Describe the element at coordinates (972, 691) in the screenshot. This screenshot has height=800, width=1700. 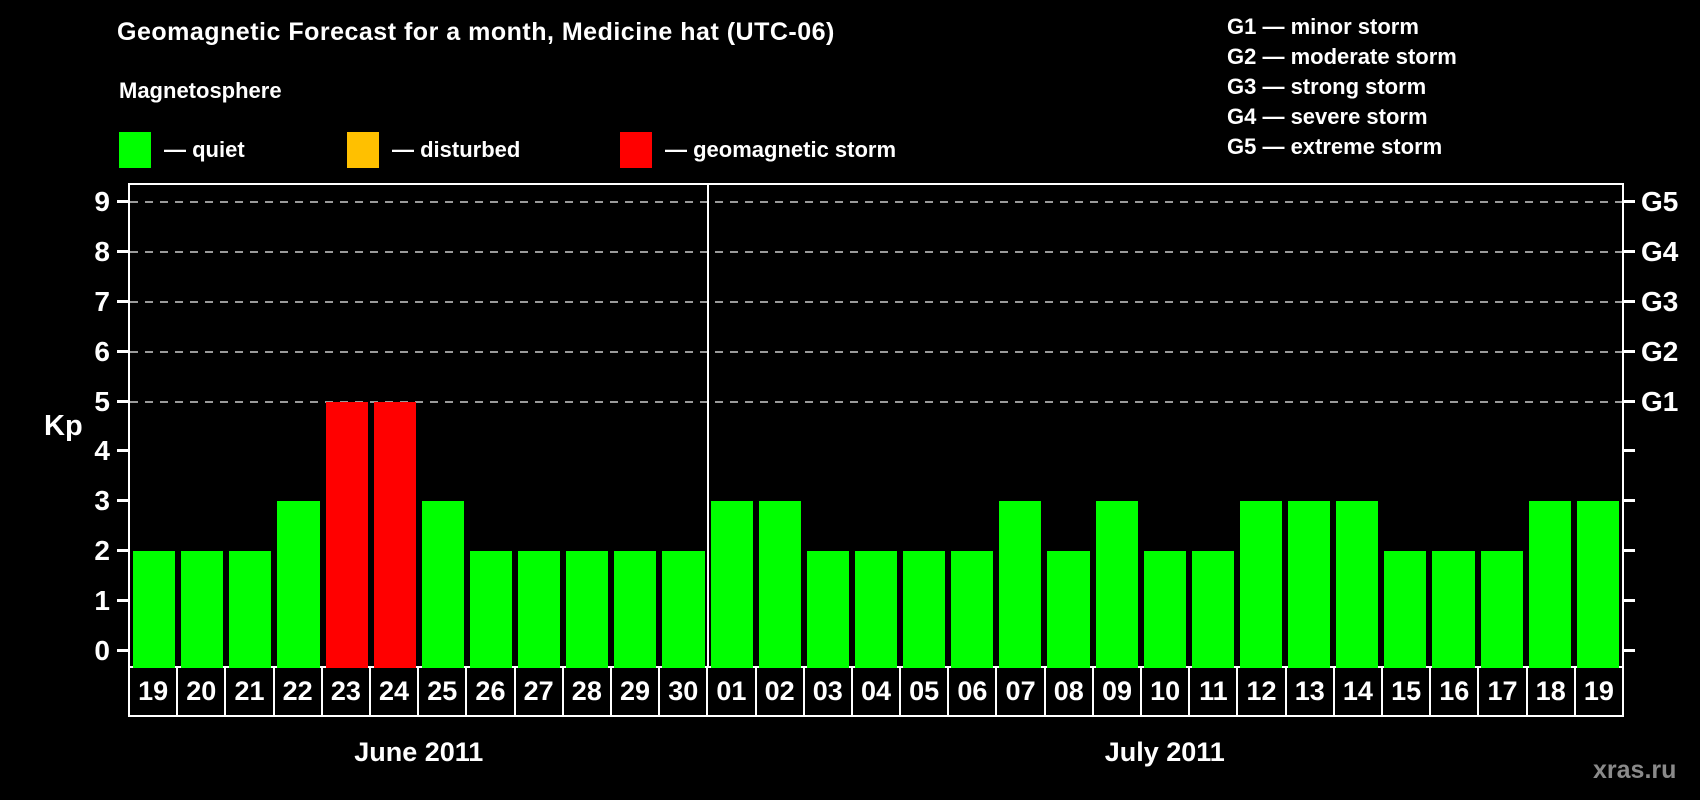
I see `day-label-july-06: 06` at that location.